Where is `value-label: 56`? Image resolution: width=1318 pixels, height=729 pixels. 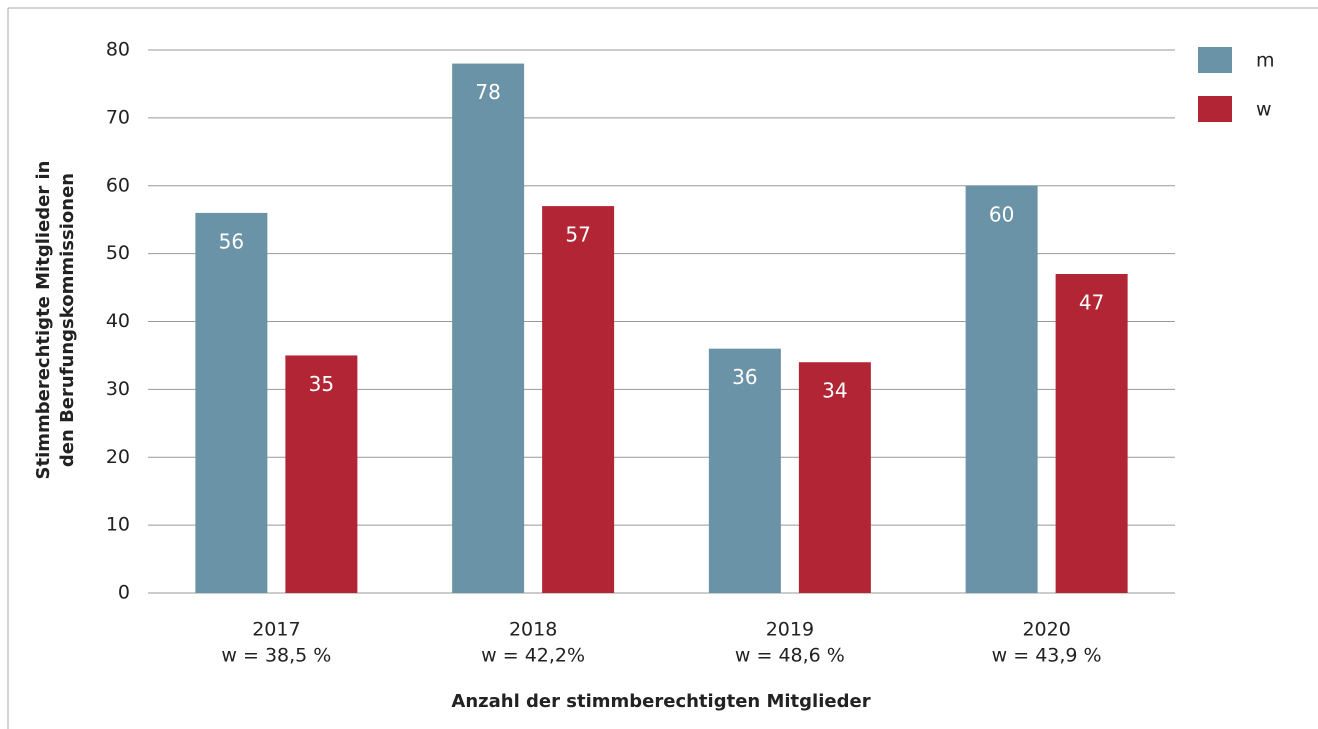 value-label: 56 is located at coordinates (231, 241).